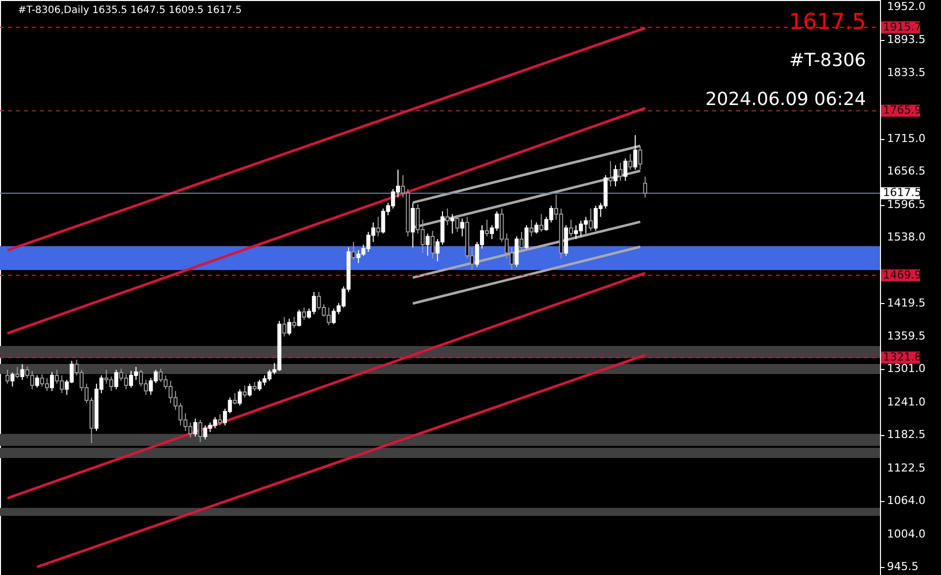  Describe the element at coordinates (906, 303) in the screenshot. I see `y-tick-label: 1419.5` at that location.